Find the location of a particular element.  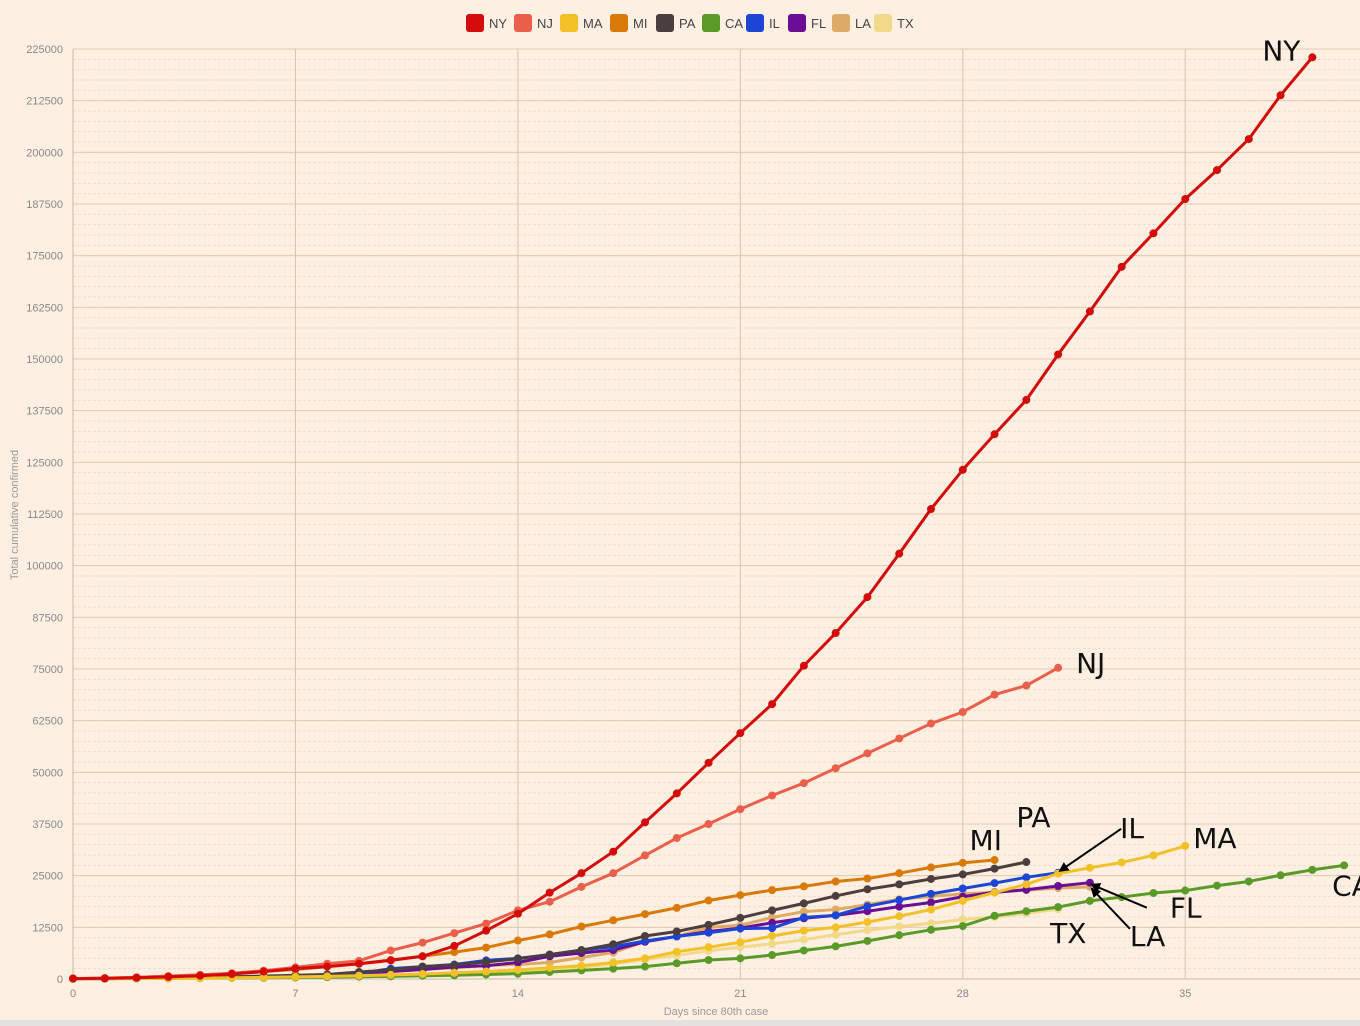

legend-item-ny: NY is located at coordinates (486, 23).